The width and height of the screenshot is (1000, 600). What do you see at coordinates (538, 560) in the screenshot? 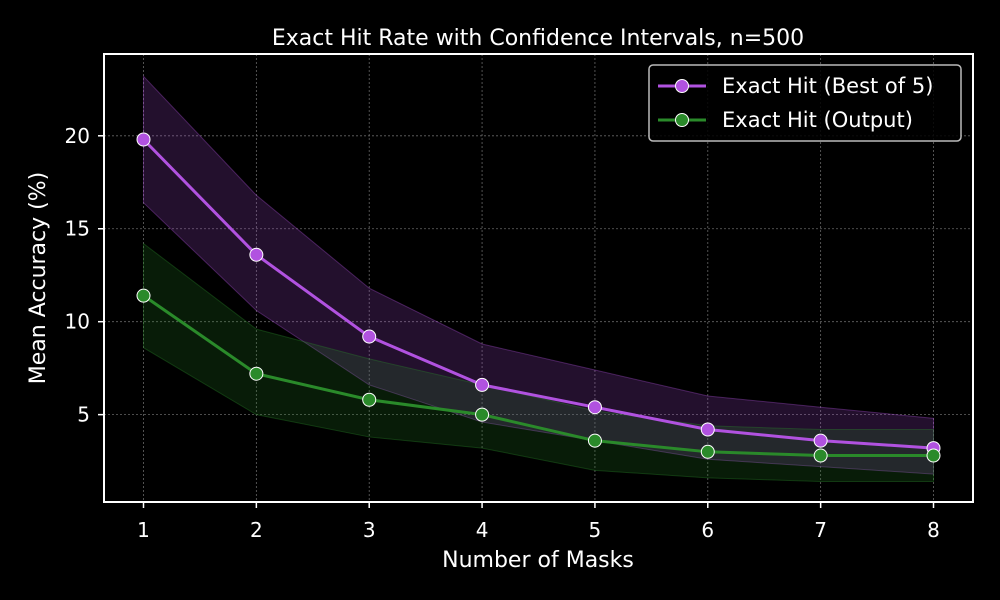
I see `x-axis-label: Number of Masks` at bounding box center [538, 560].